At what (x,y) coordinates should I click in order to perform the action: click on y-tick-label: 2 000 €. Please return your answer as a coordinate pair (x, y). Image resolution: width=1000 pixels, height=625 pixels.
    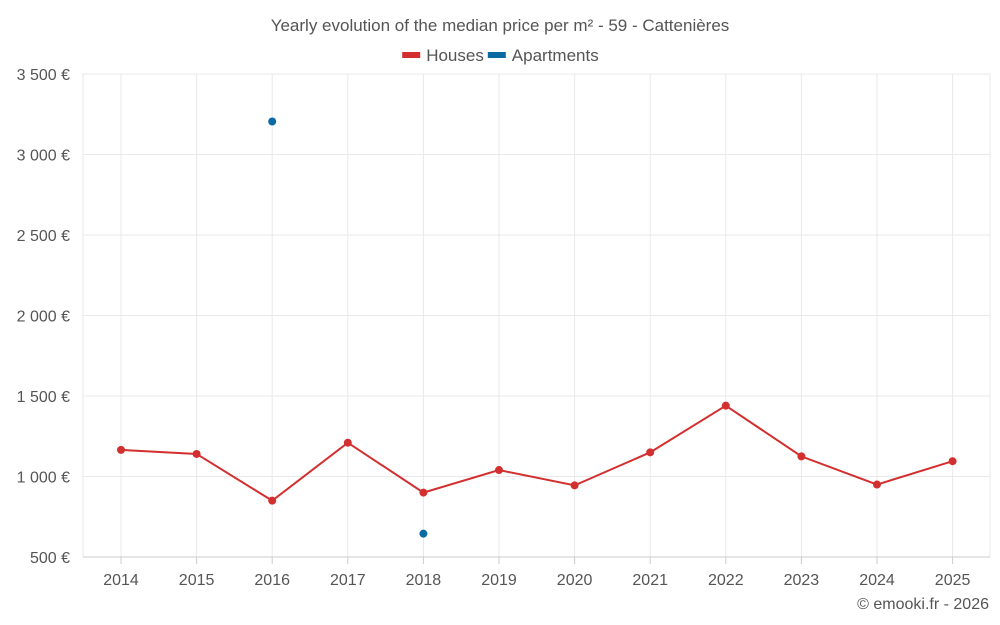
    Looking at the image, I should click on (43, 317).